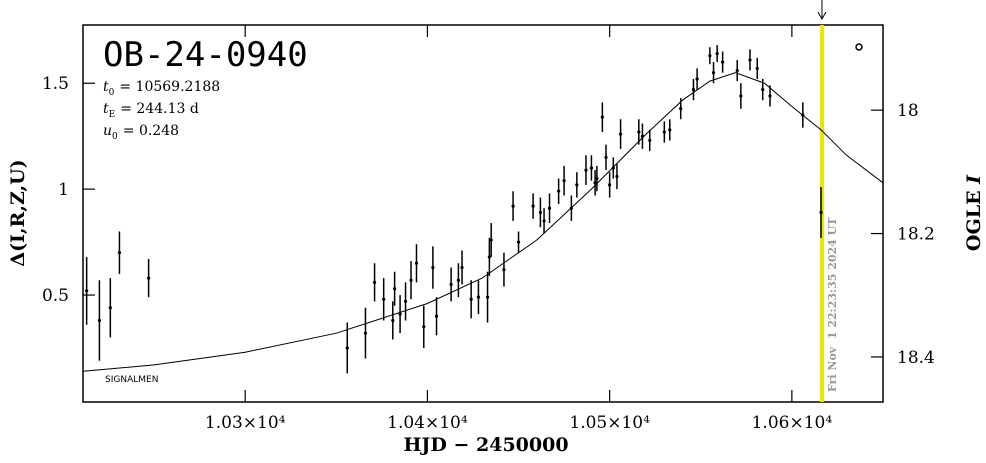 The height and width of the screenshot is (463, 986). What do you see at coordinates (792, 423) in the screenshot?
I see `x-tick-label: 1.06×10⁴` at bounding box center [792, 423].